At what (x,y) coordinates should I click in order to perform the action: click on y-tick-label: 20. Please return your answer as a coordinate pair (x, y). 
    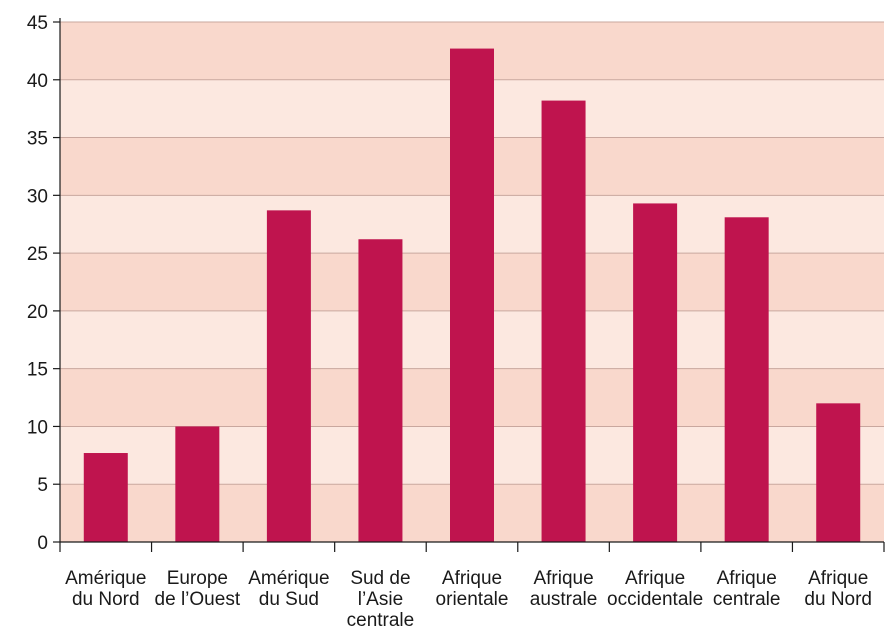
    Looking at the image, I should click on (37, 312).